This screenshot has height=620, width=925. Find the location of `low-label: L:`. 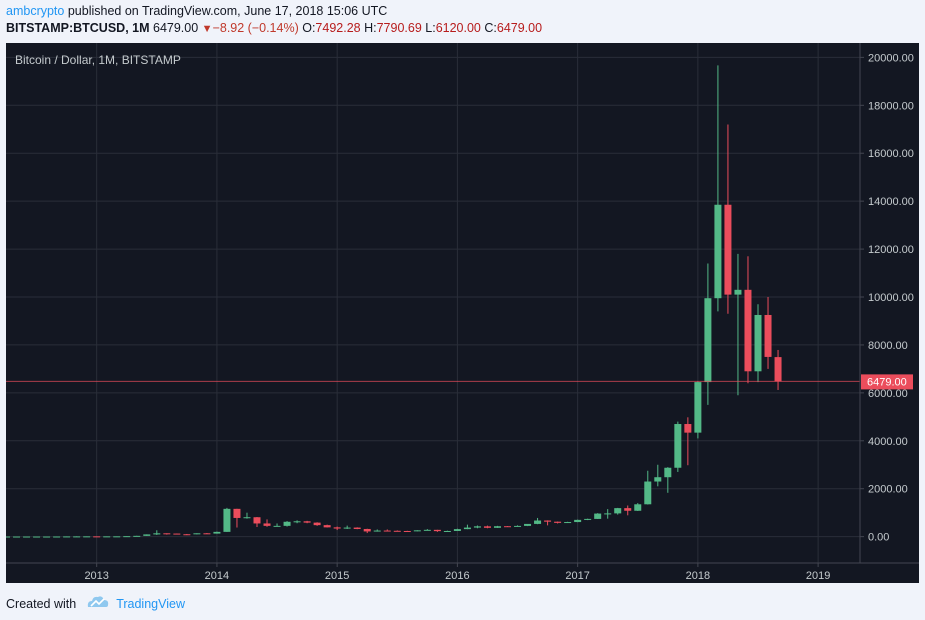

low-label: L: is located at coordinates (430, 28).